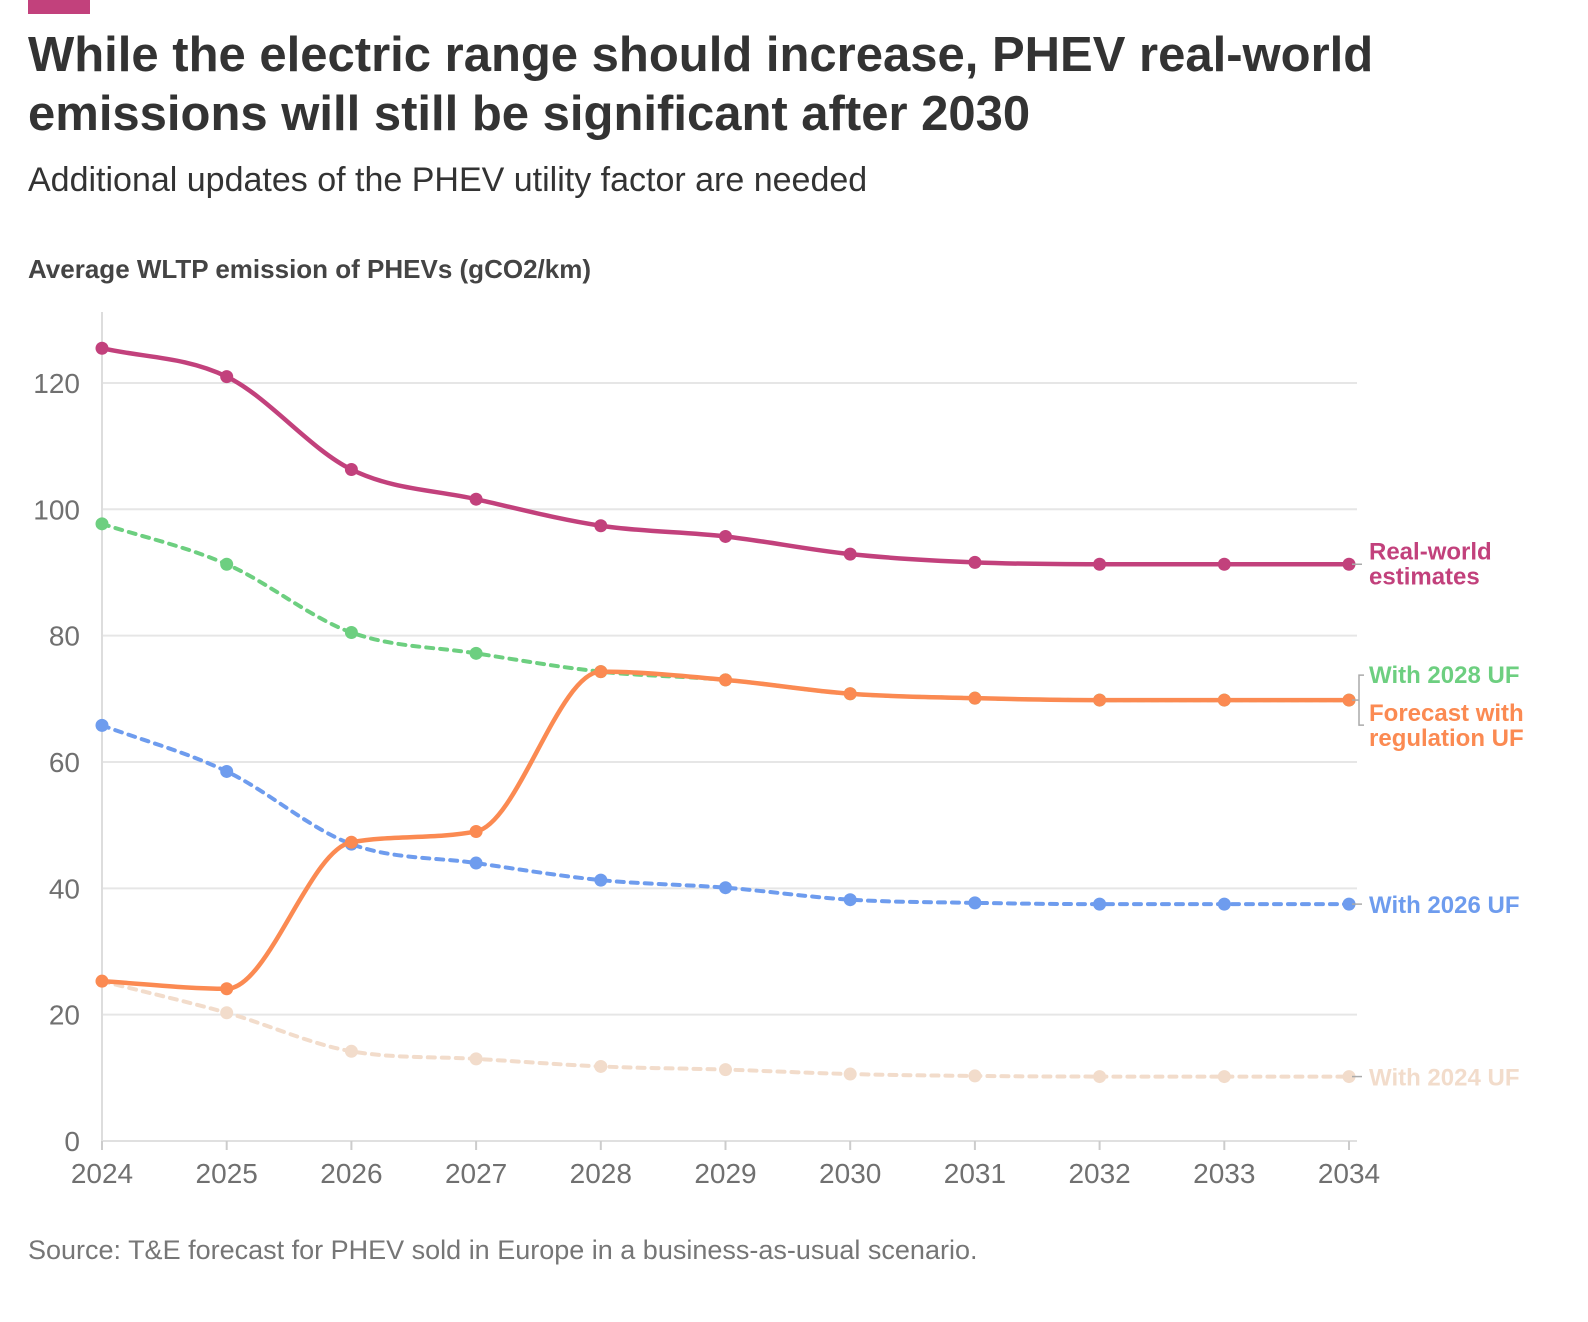 This screenshot has height=1322, width=1588. I want to click on y-tick-label: 40, so click(64, 888).